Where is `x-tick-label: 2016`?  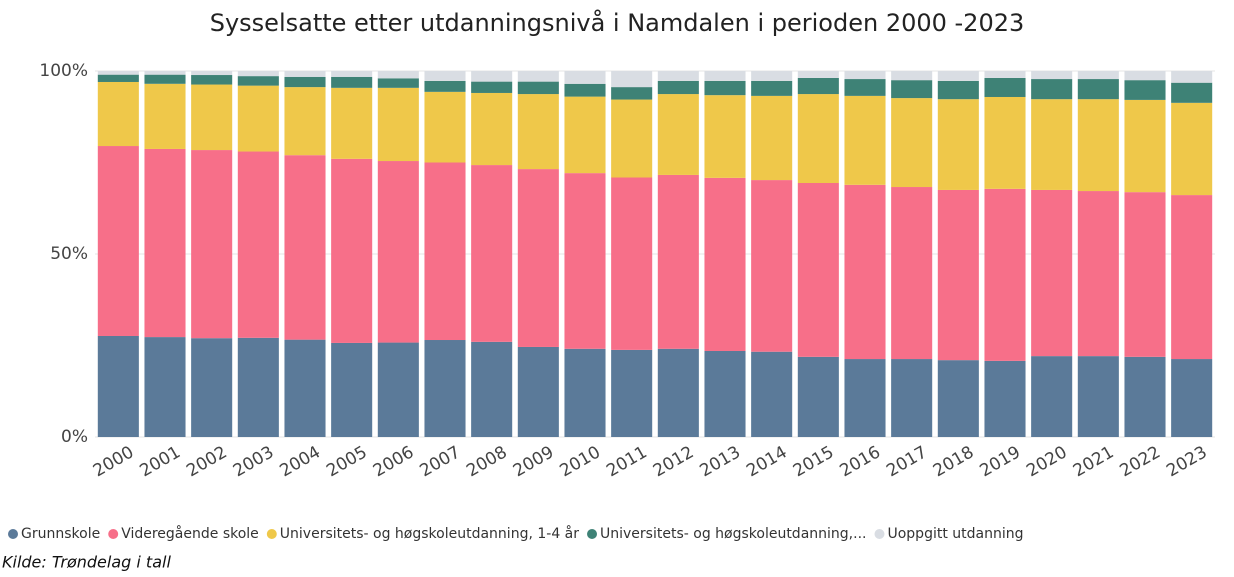 x-tick-label: 2016 is located at coordinates (860, 461).